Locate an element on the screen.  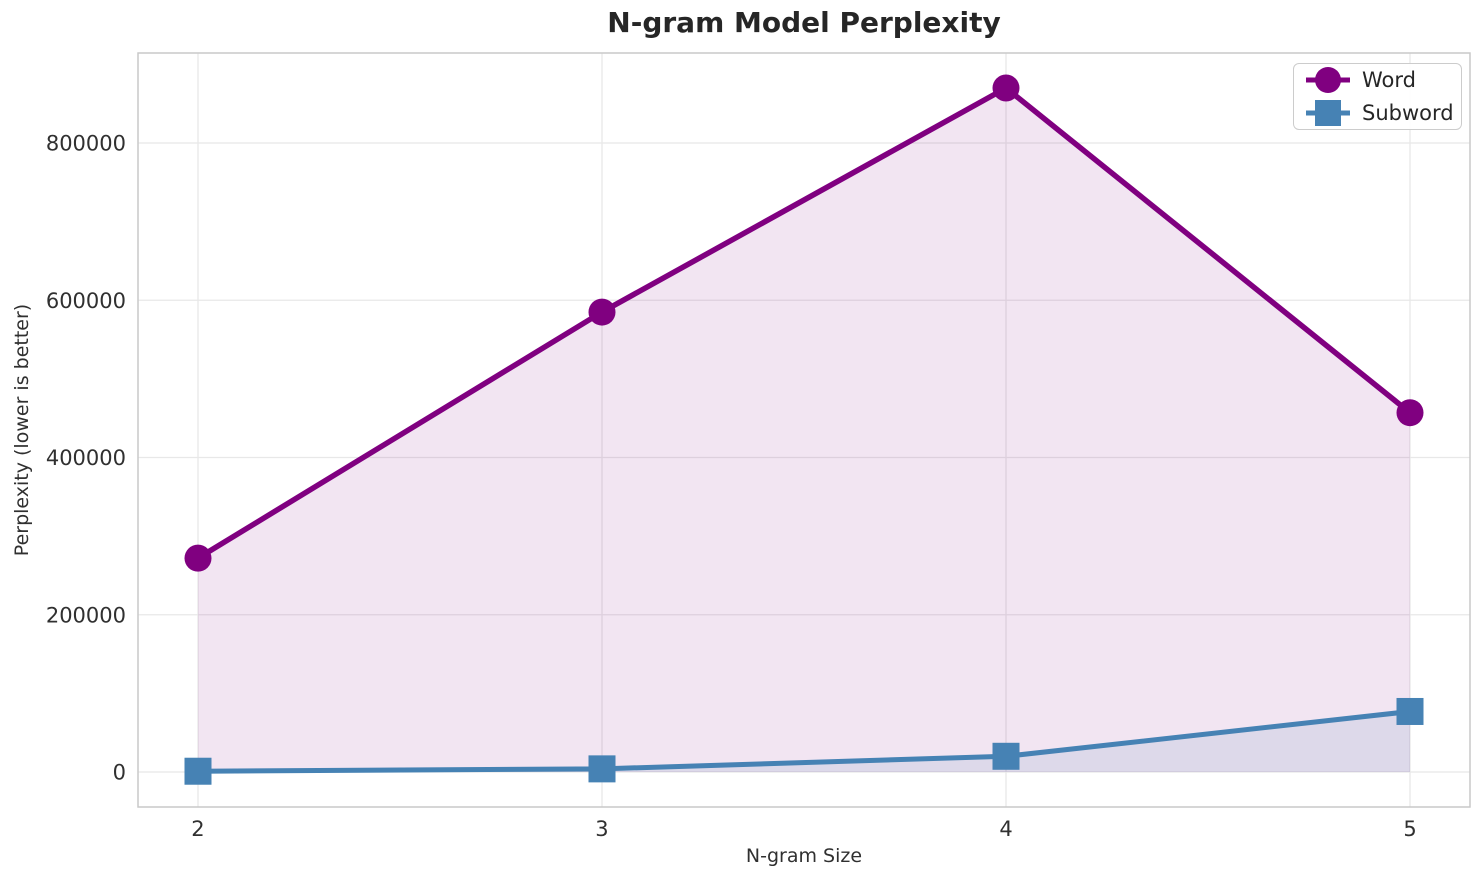
x-tick-label: 3 is located at coordinates (601, 829).